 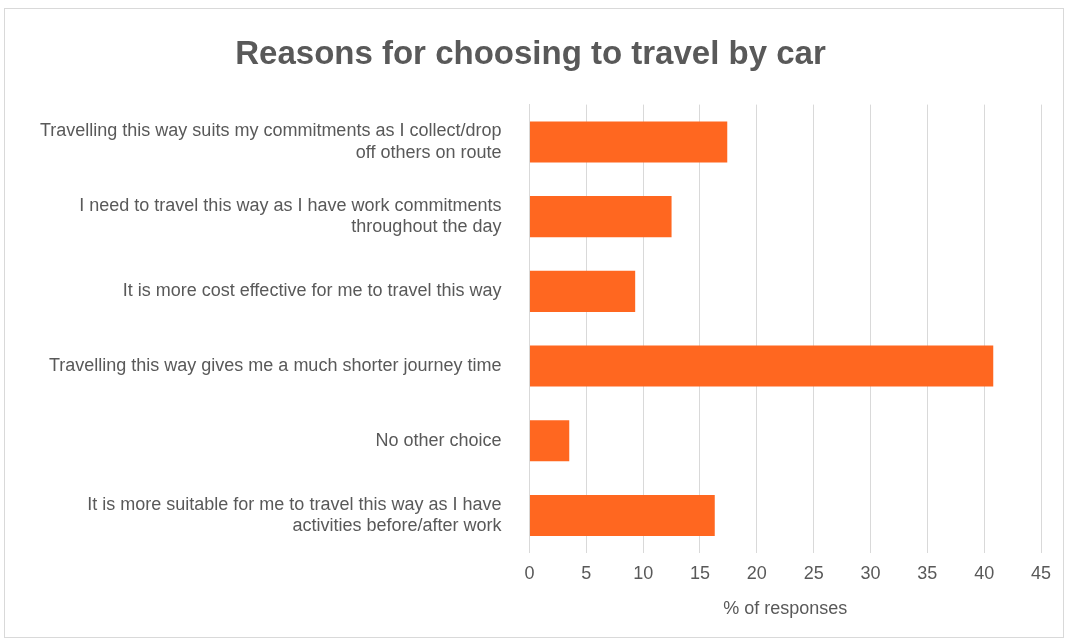 I want to click on x-tick-label: 0, so click(x=529, y=572).